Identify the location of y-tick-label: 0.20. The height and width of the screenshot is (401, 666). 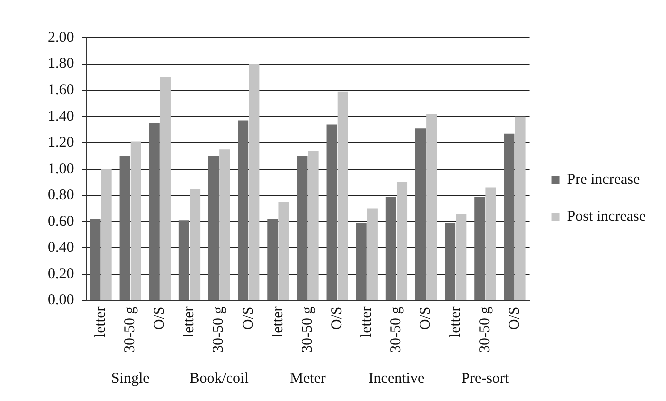
(61, 274).